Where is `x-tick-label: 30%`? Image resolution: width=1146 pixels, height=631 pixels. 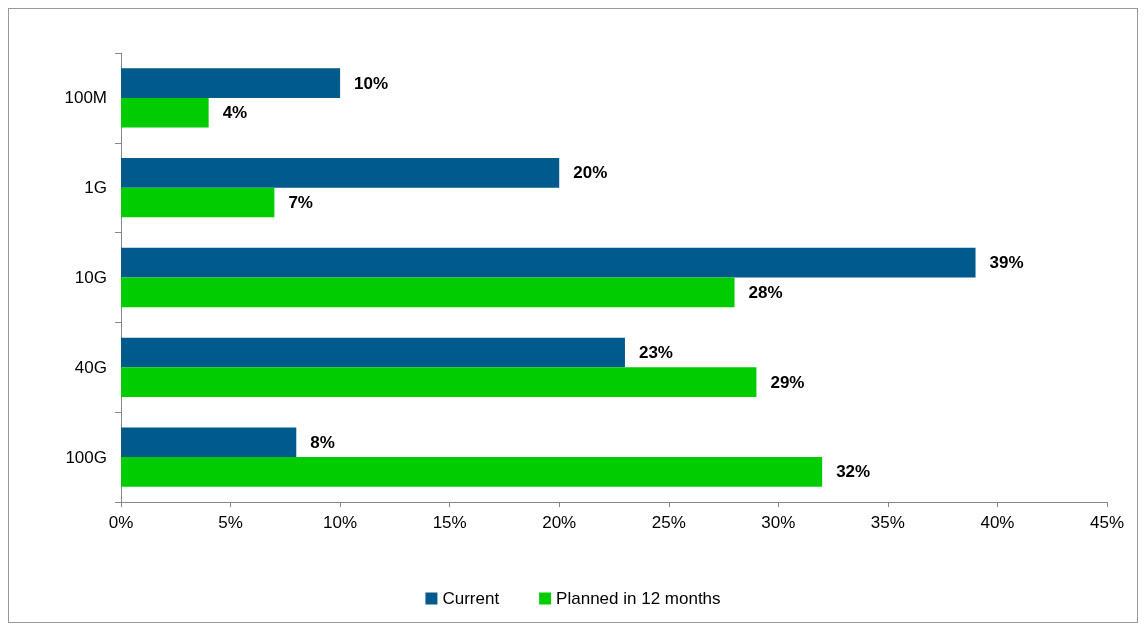
x-tick-label: 30% is located at coordinates (778, 522).